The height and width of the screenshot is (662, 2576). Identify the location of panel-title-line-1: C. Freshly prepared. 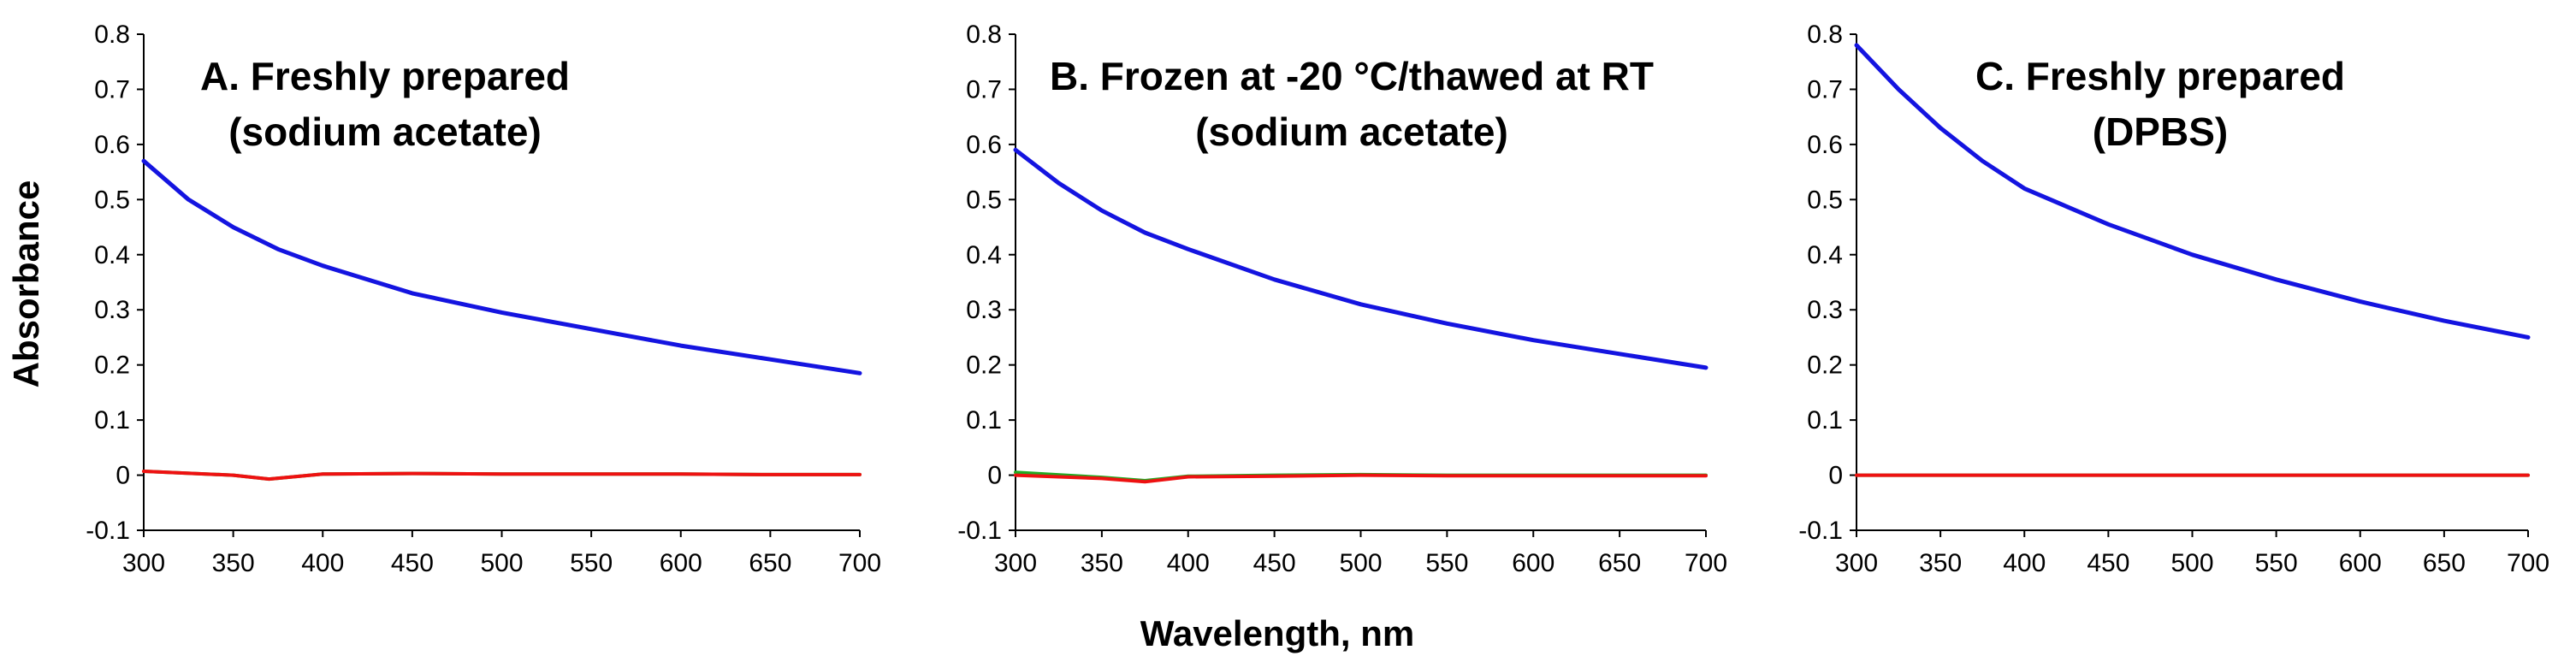
(2160, 76).